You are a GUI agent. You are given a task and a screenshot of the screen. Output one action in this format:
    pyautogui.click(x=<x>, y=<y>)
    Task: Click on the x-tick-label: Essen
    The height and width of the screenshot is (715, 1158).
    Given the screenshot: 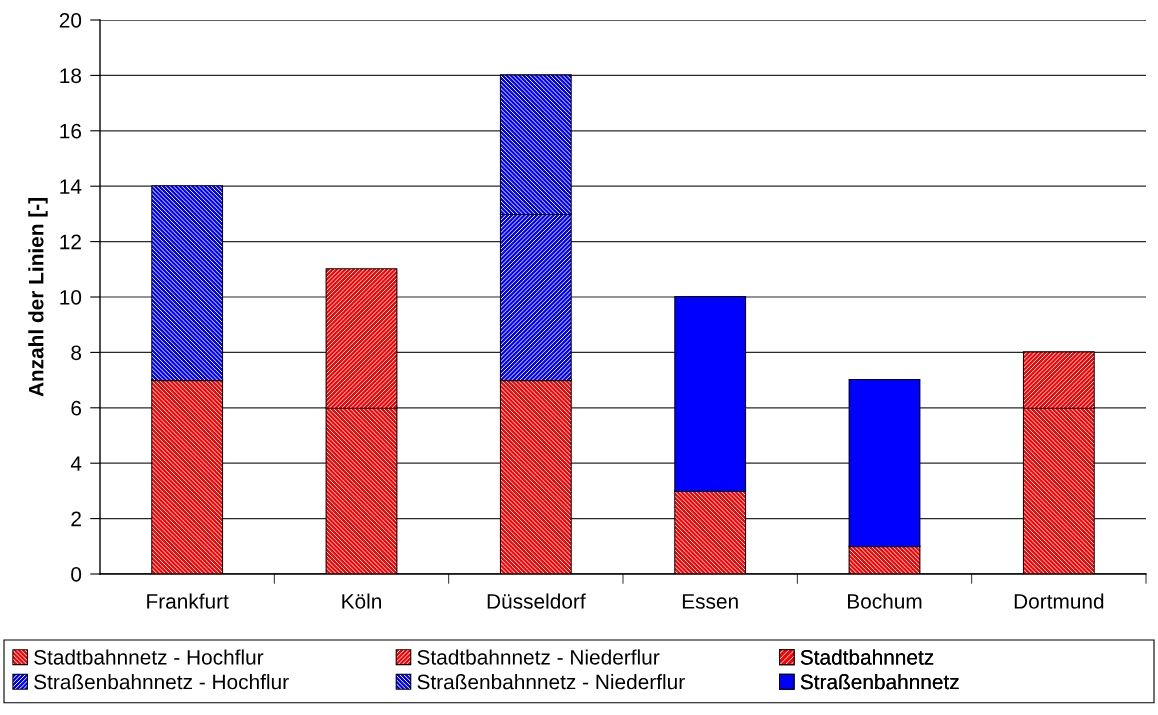 What is the action you would take?
    pyautogui.click(x=710, y=601)
    